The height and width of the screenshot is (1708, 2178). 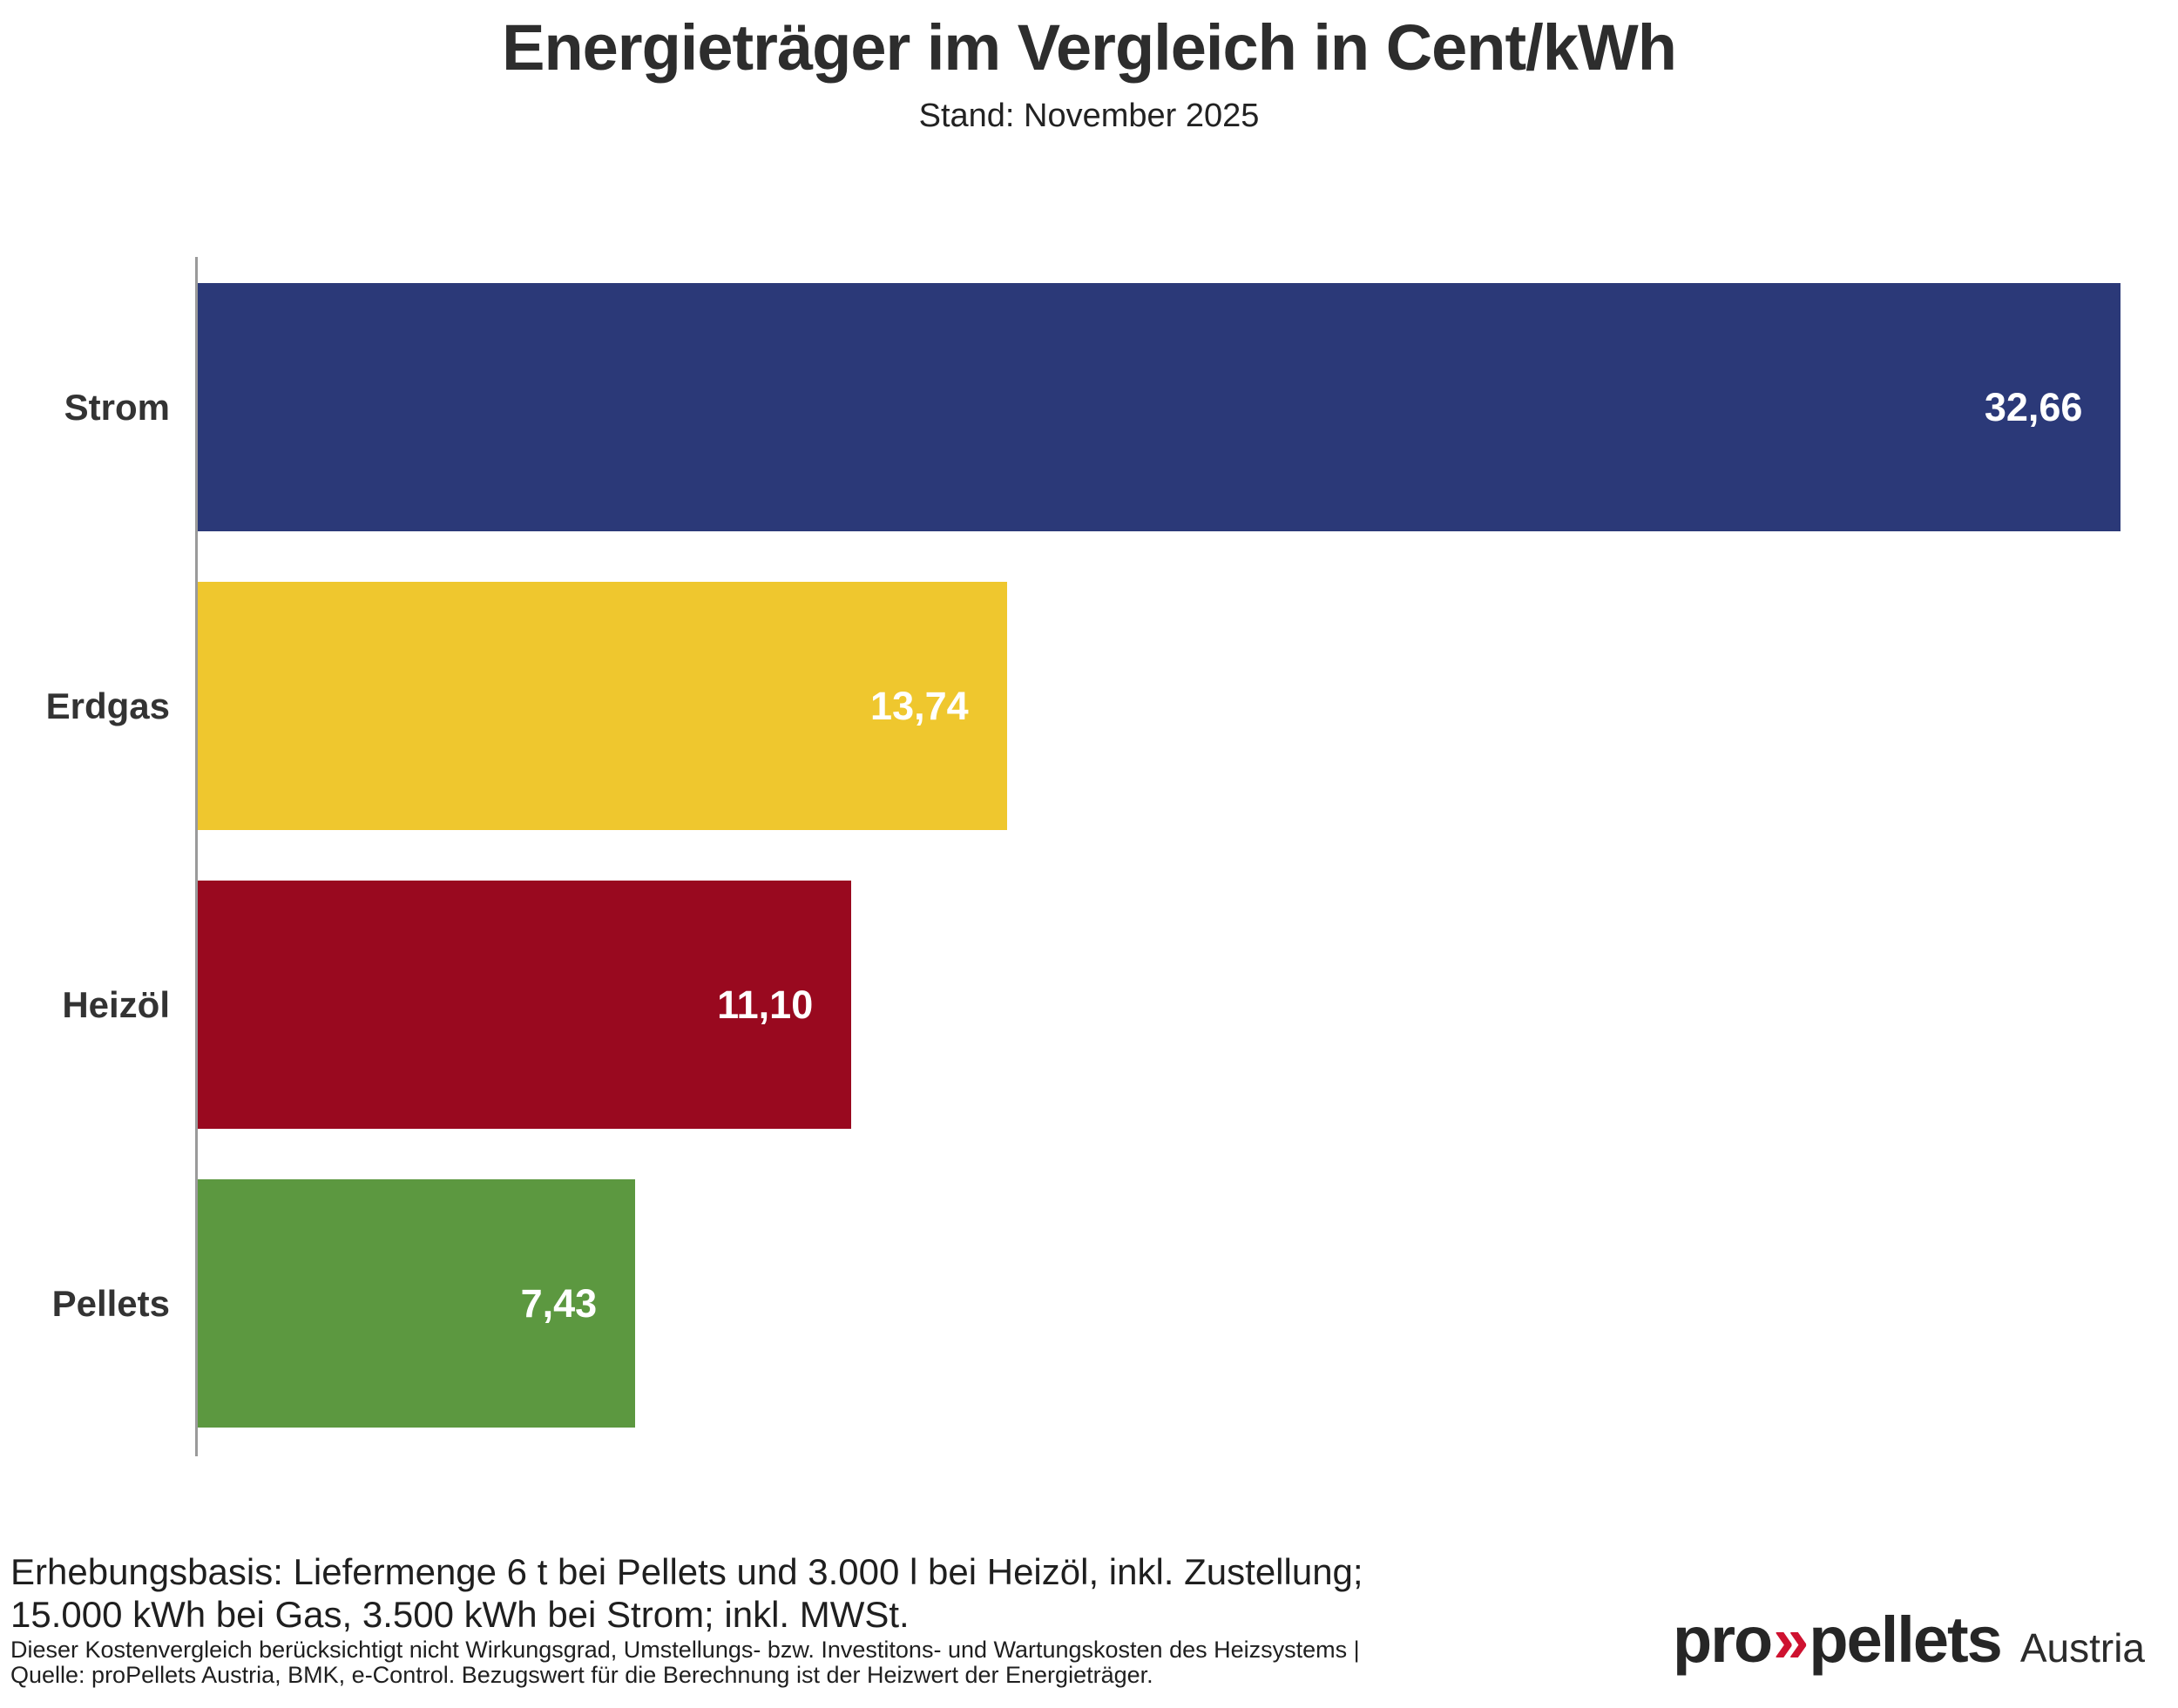 I want to click on category-label: Strom, so click(x=117, y=407).